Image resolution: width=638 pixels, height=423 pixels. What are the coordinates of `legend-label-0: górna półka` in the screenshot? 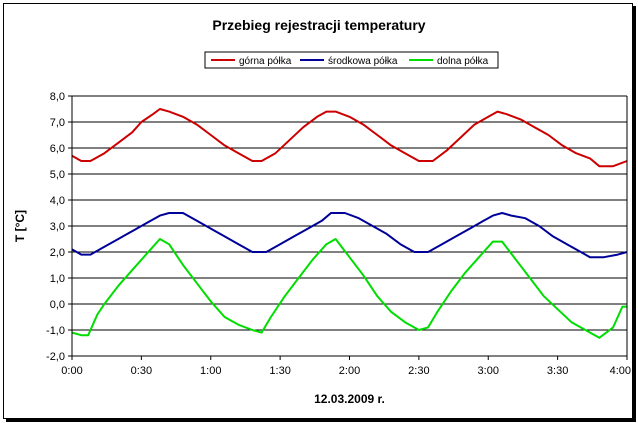 It's located at (265, 61).